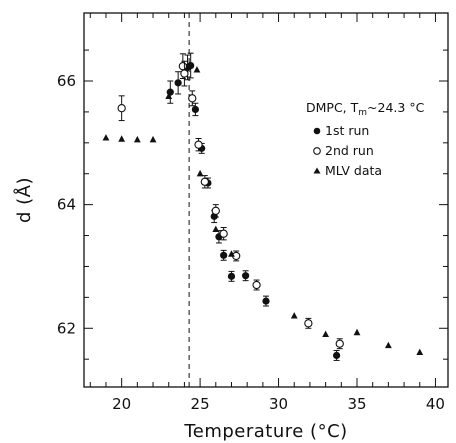 The image size is (456, 443). What do you see at coordinates (347, 130) in the screenshot?
I see `legend-label-1st-run: 1st run` at bounding box center [347, 130].